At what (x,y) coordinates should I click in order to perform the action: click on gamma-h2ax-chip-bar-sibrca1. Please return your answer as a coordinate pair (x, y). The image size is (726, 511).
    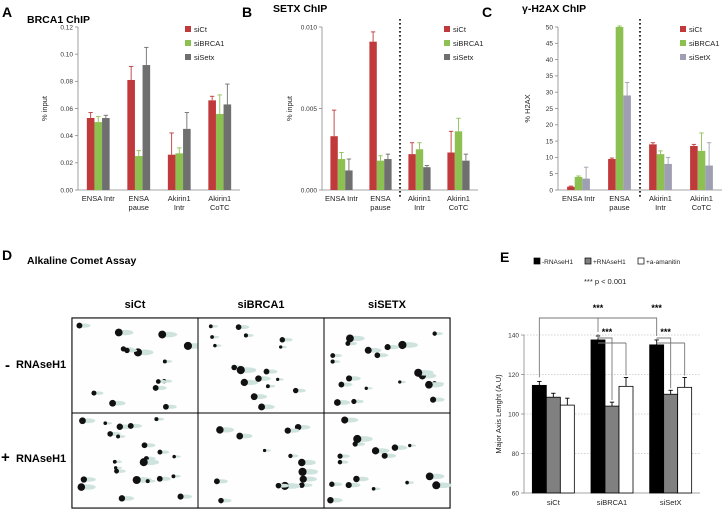
    Looking at the image, I should click on (701, 170).